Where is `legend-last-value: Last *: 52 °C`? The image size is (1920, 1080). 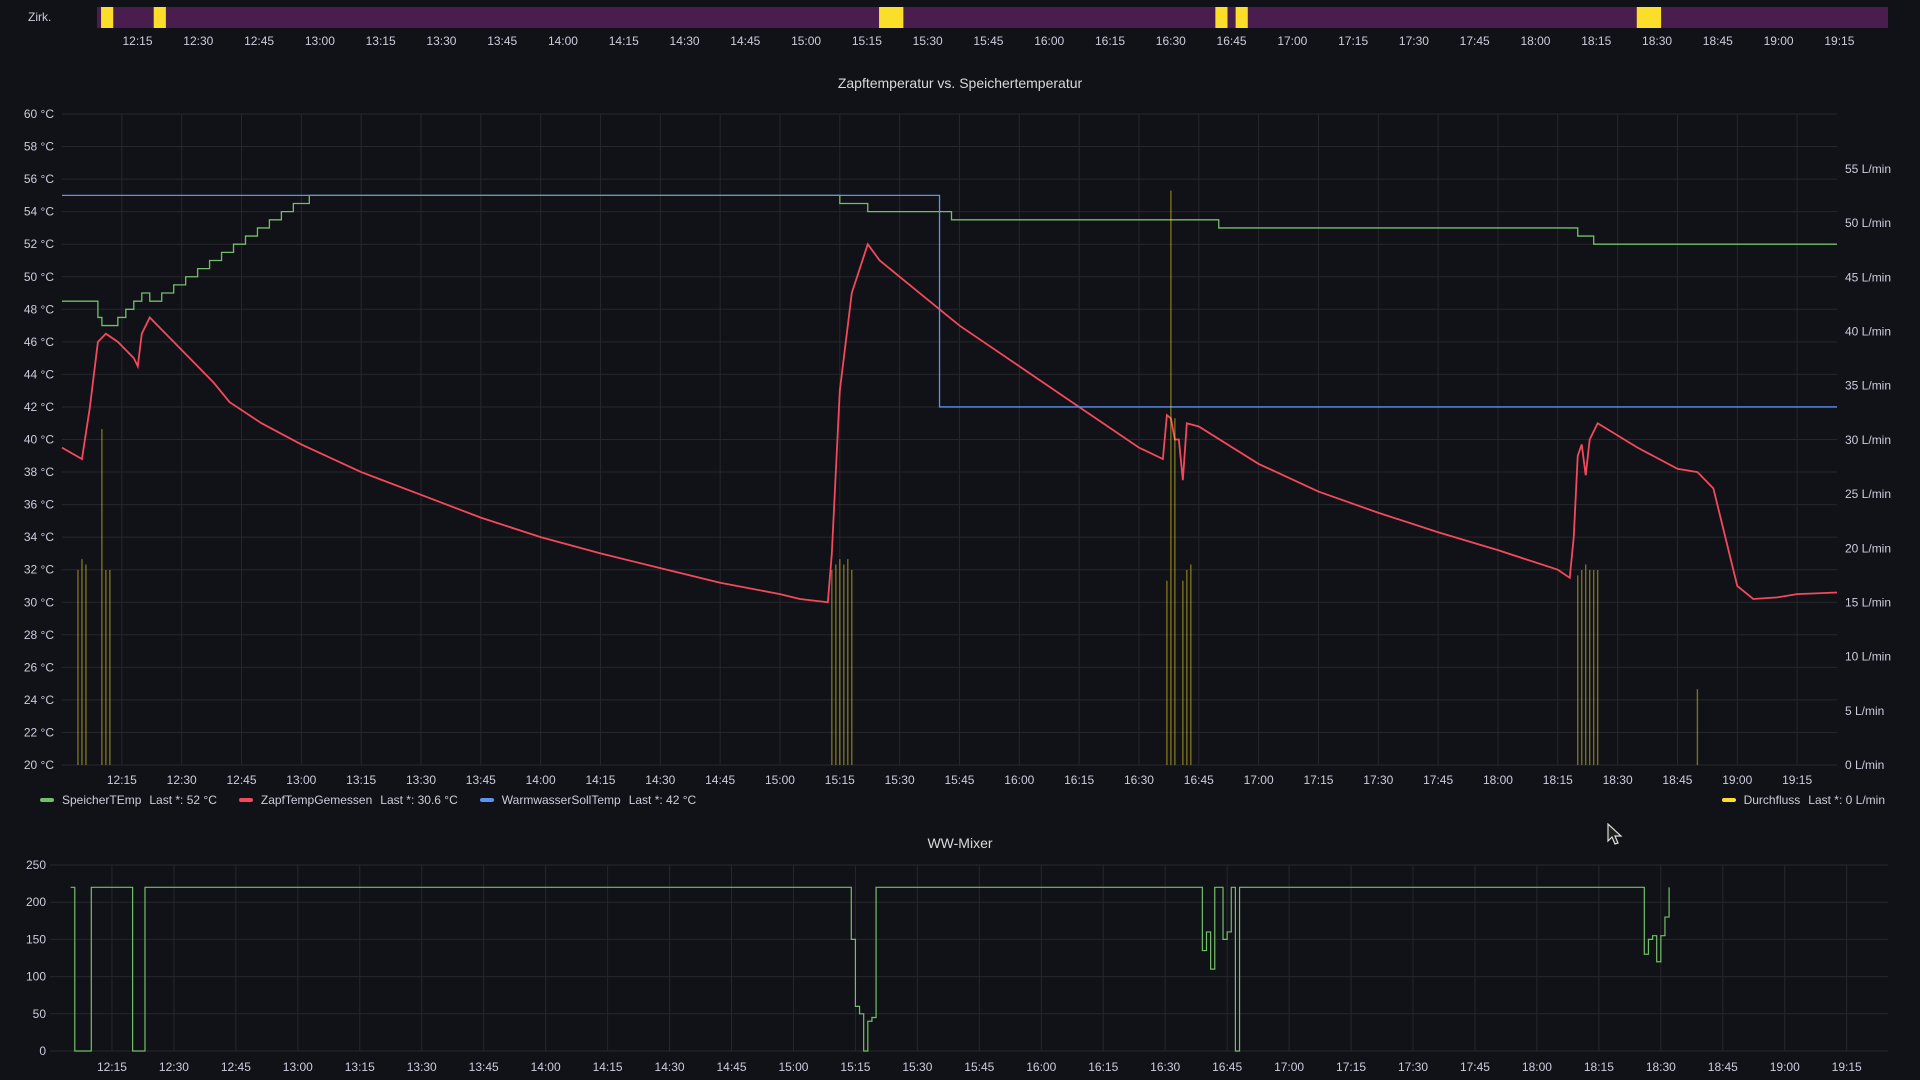 legend-last-value: Last *: 52 °C is located at coordinates (183, 800).